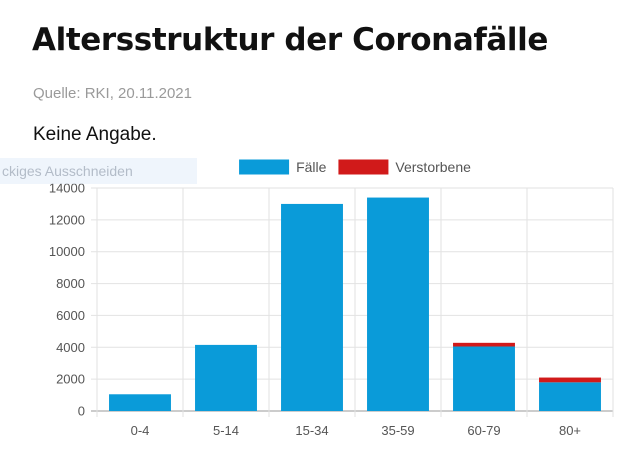 The image size is (640, 465). Describe the element at coordinates (67, 300) in the screenshot. I see `y-axis: 0 2000 4000 6000 8000 10000 12000 14000` at that location.